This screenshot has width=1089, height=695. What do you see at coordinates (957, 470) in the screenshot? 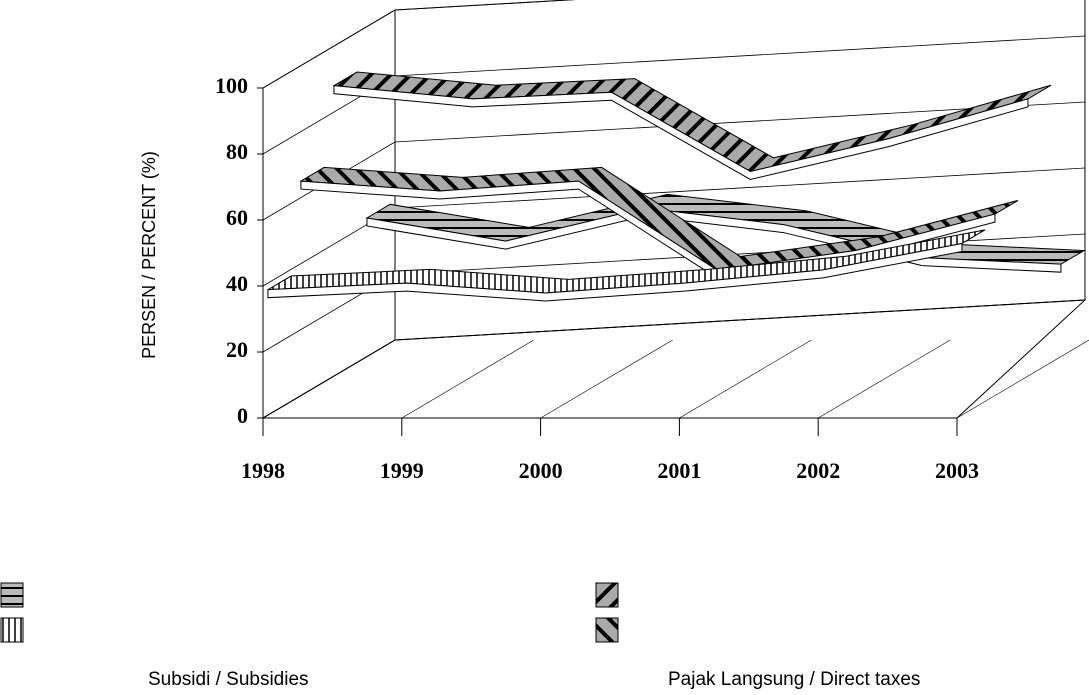
I see `x-tick-label: 2003` at bounding box center [957, 470].